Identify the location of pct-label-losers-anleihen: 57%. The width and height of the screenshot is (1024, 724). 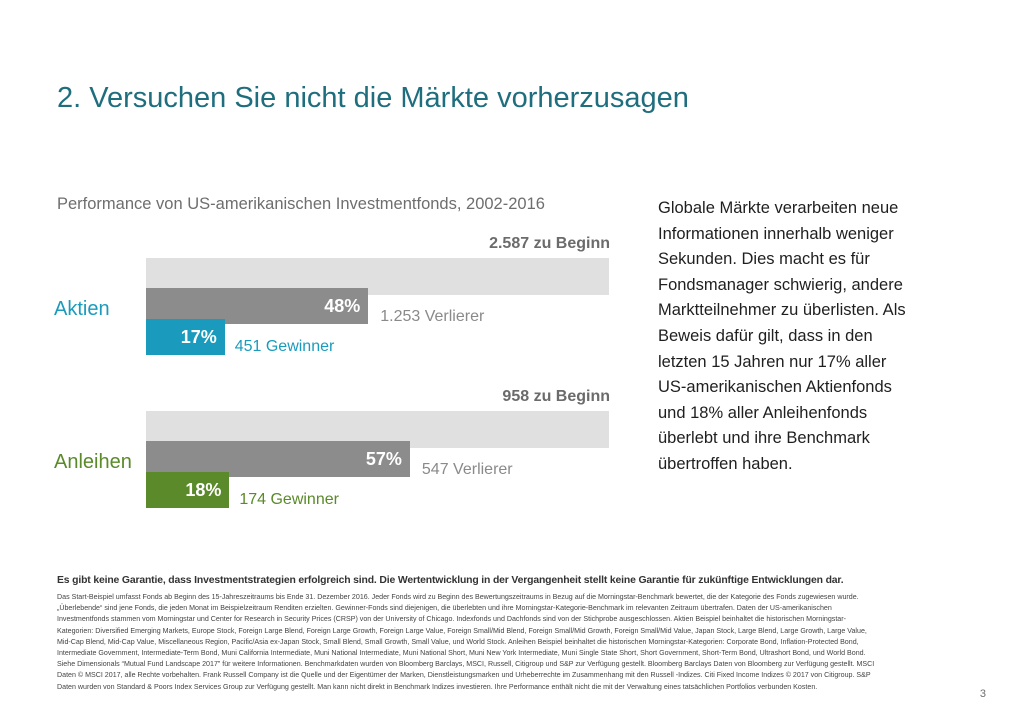
(383, 459).